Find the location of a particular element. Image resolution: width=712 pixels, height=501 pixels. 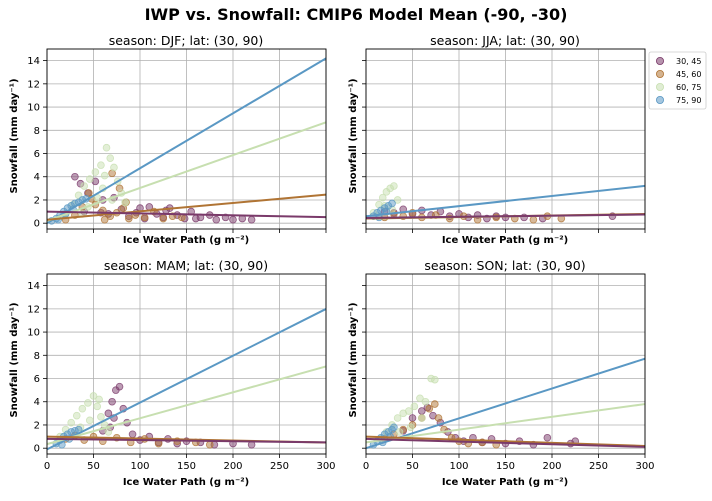

y-tick-label: 8 is located at coordinates (37, 131).